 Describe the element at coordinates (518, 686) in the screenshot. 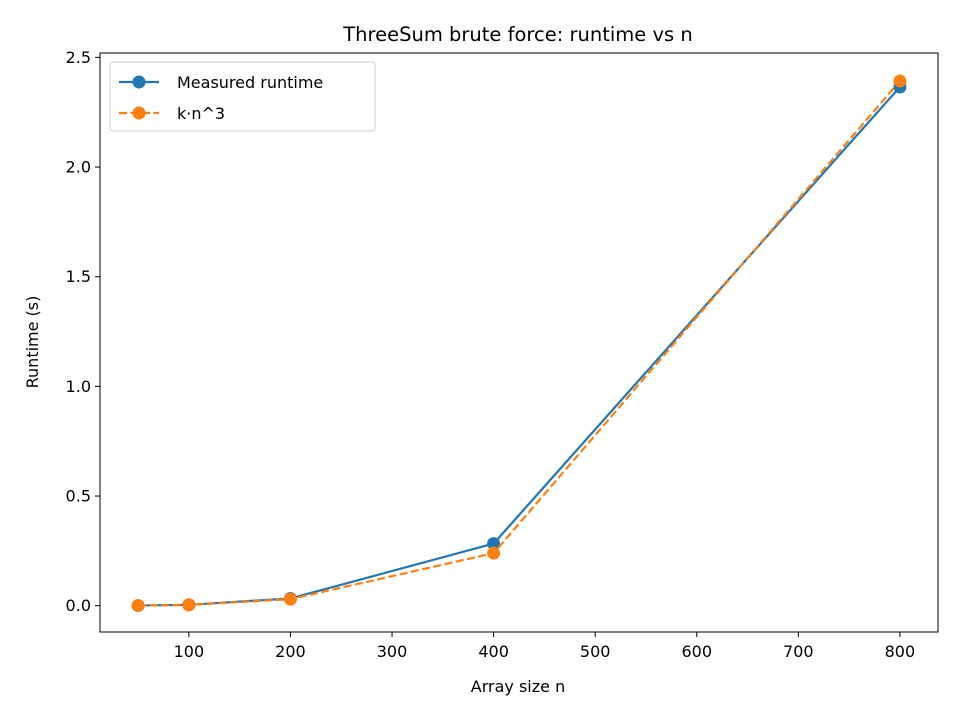

I see `x-axis-title: Array size n` at that location.